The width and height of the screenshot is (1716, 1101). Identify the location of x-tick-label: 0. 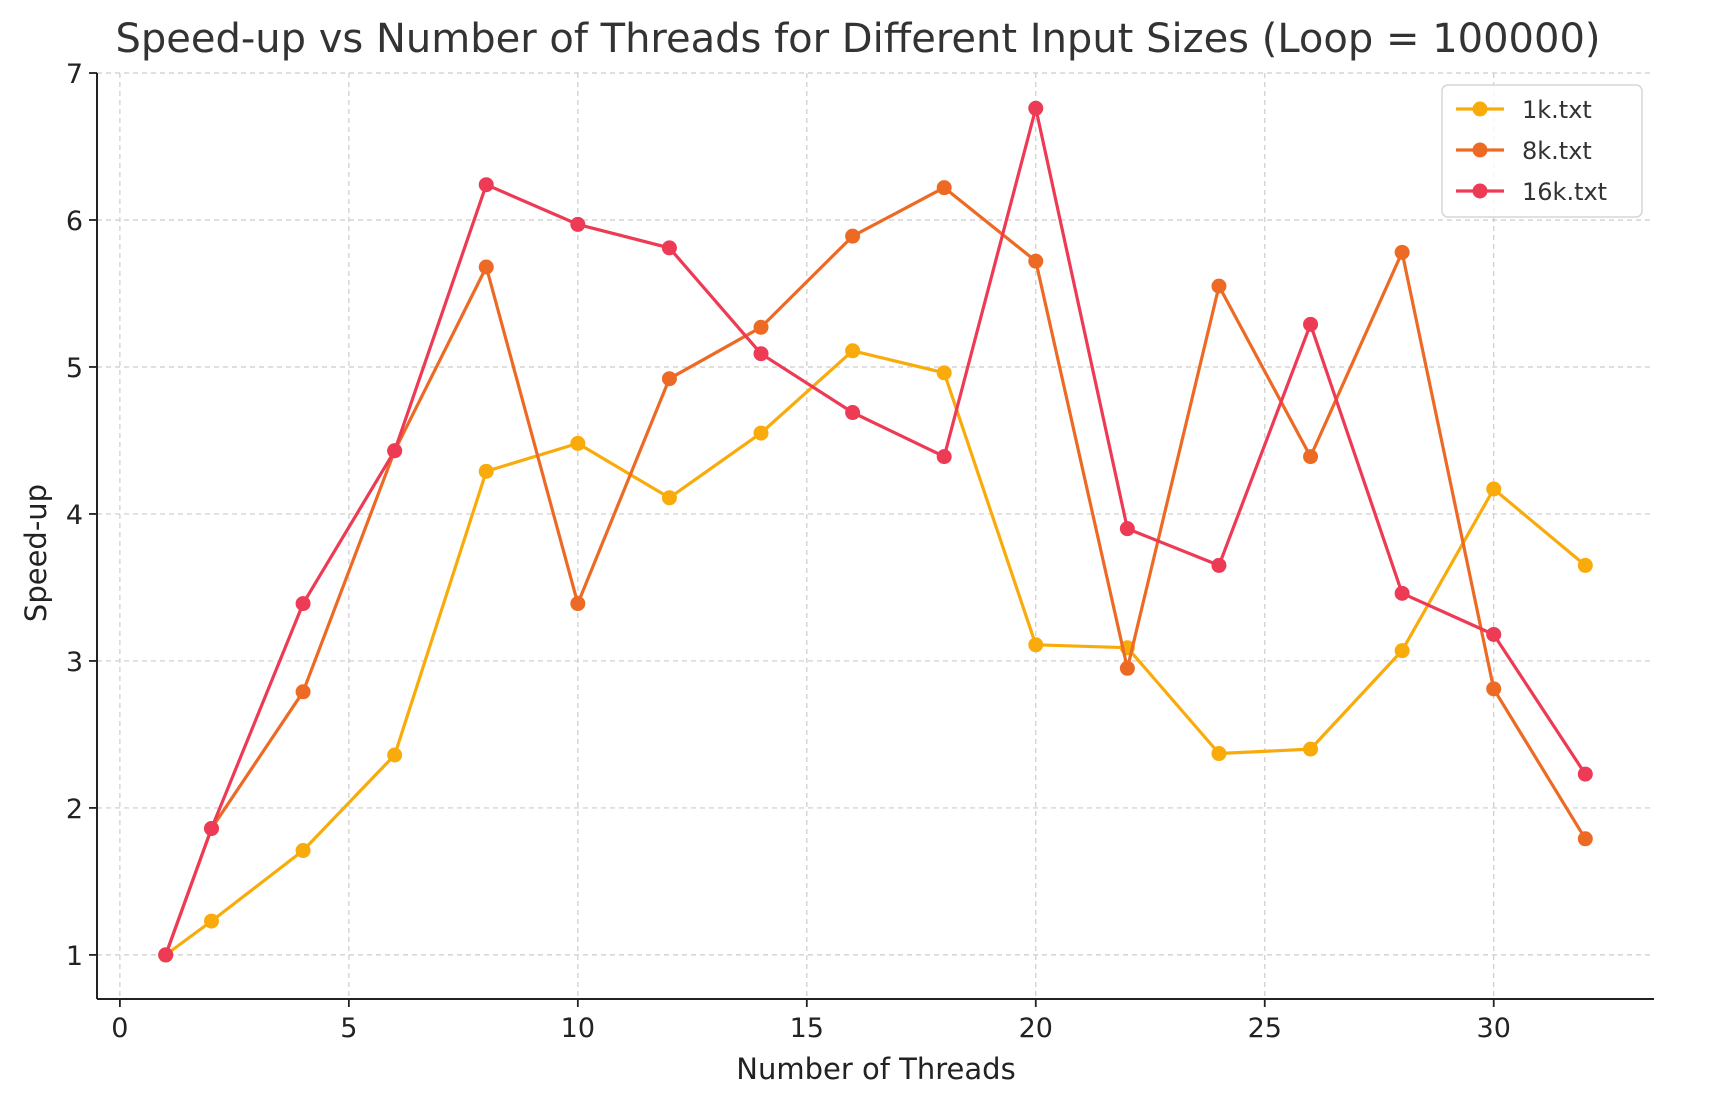
(119, 1028).